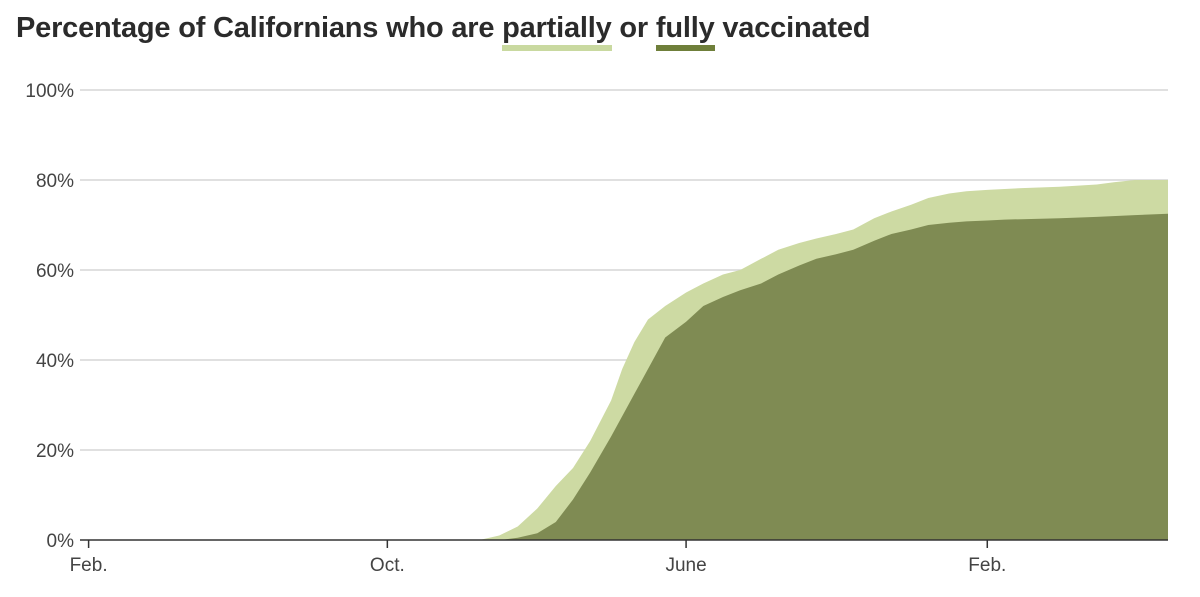 This screenshot has width=1200, height=597. Describe the element at coordinates (259, 28) in the screenshot. I see `title-prefix: Percentage of Californians who are` at that location.